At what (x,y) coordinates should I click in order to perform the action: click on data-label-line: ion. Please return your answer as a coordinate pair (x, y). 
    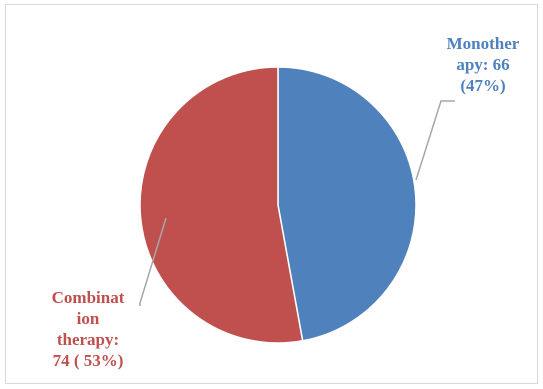
    Looking at the image, I should click on (88, 318).